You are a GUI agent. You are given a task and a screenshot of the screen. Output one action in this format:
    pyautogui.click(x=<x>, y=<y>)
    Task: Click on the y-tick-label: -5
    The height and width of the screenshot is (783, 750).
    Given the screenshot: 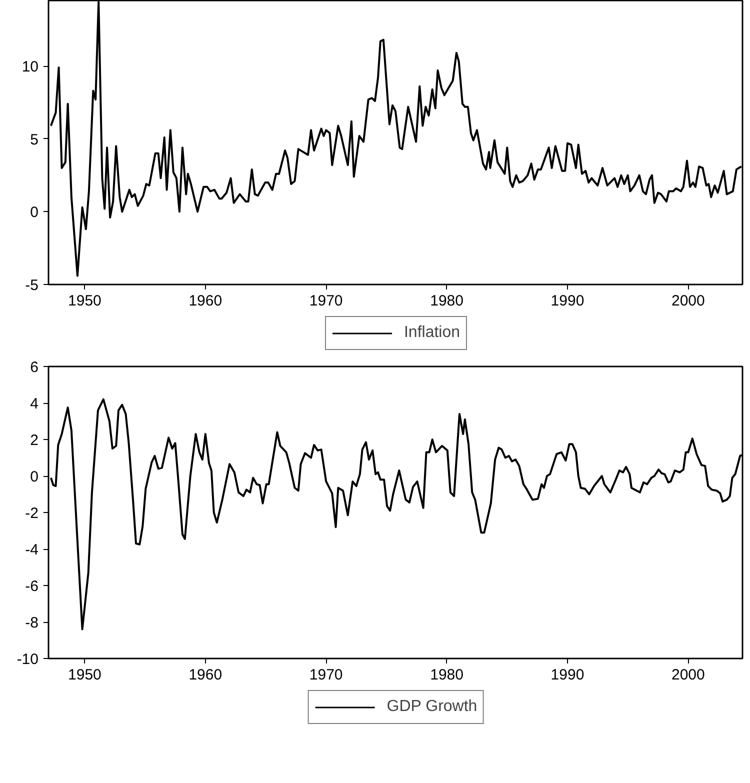 What is the action you would take?
    pyautogui.click(x=32, y=285)
    